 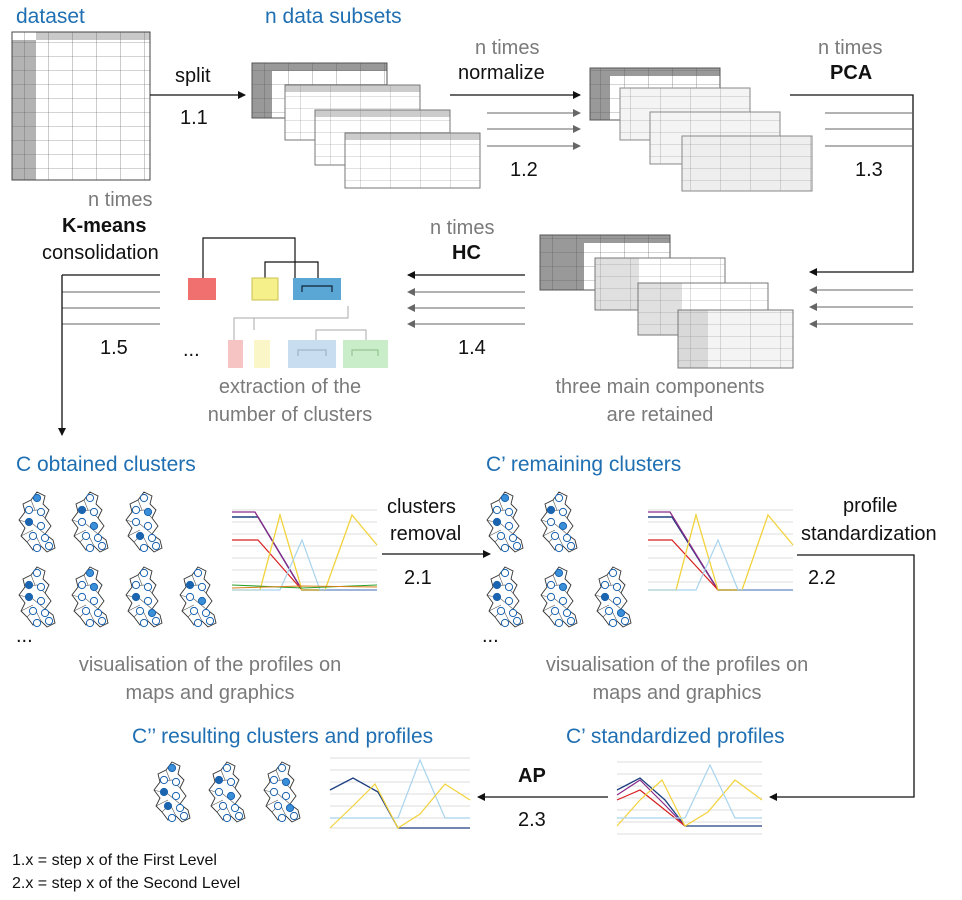 What do you see at coordinates (869, 534) in the screenshot?
I see `standardization-label: standardization` at bounding box center [869, 534].